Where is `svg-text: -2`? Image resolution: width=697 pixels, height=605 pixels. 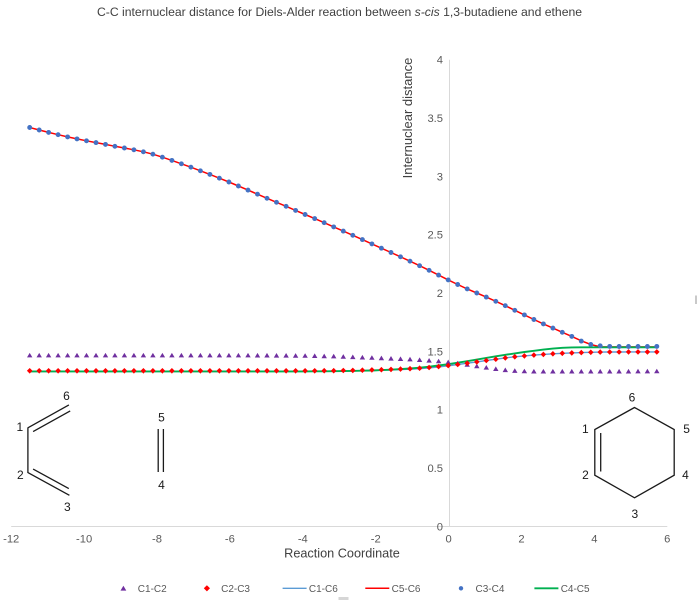 svg-text: -2 is located at coordinates (376, 540).